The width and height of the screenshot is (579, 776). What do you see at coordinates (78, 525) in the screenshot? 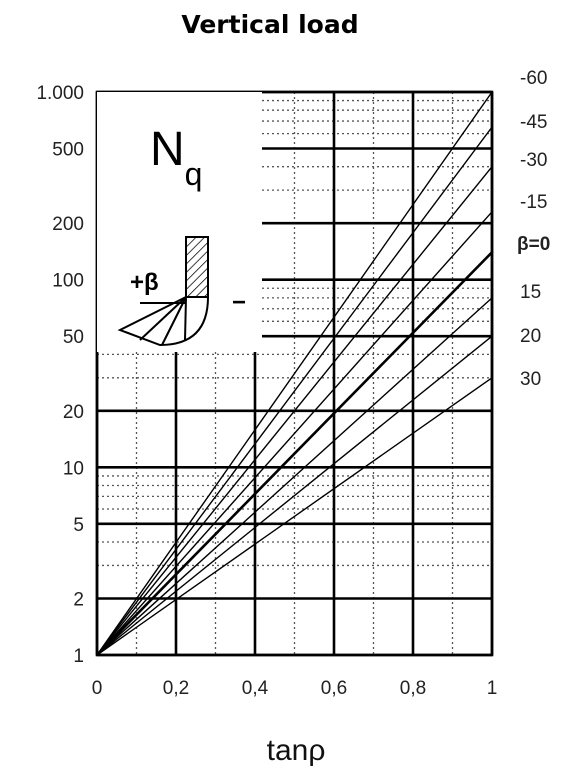
I see `y-tick-label: 5` at bounding box center [78, 525].